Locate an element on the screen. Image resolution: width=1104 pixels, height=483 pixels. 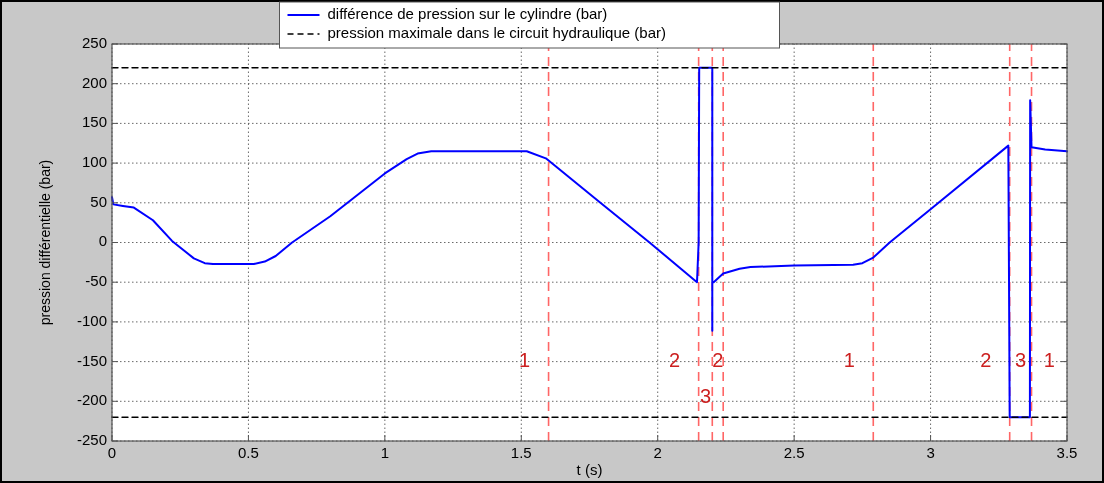
x-tick-label: 1.5 is located at coordinates (521, 452).